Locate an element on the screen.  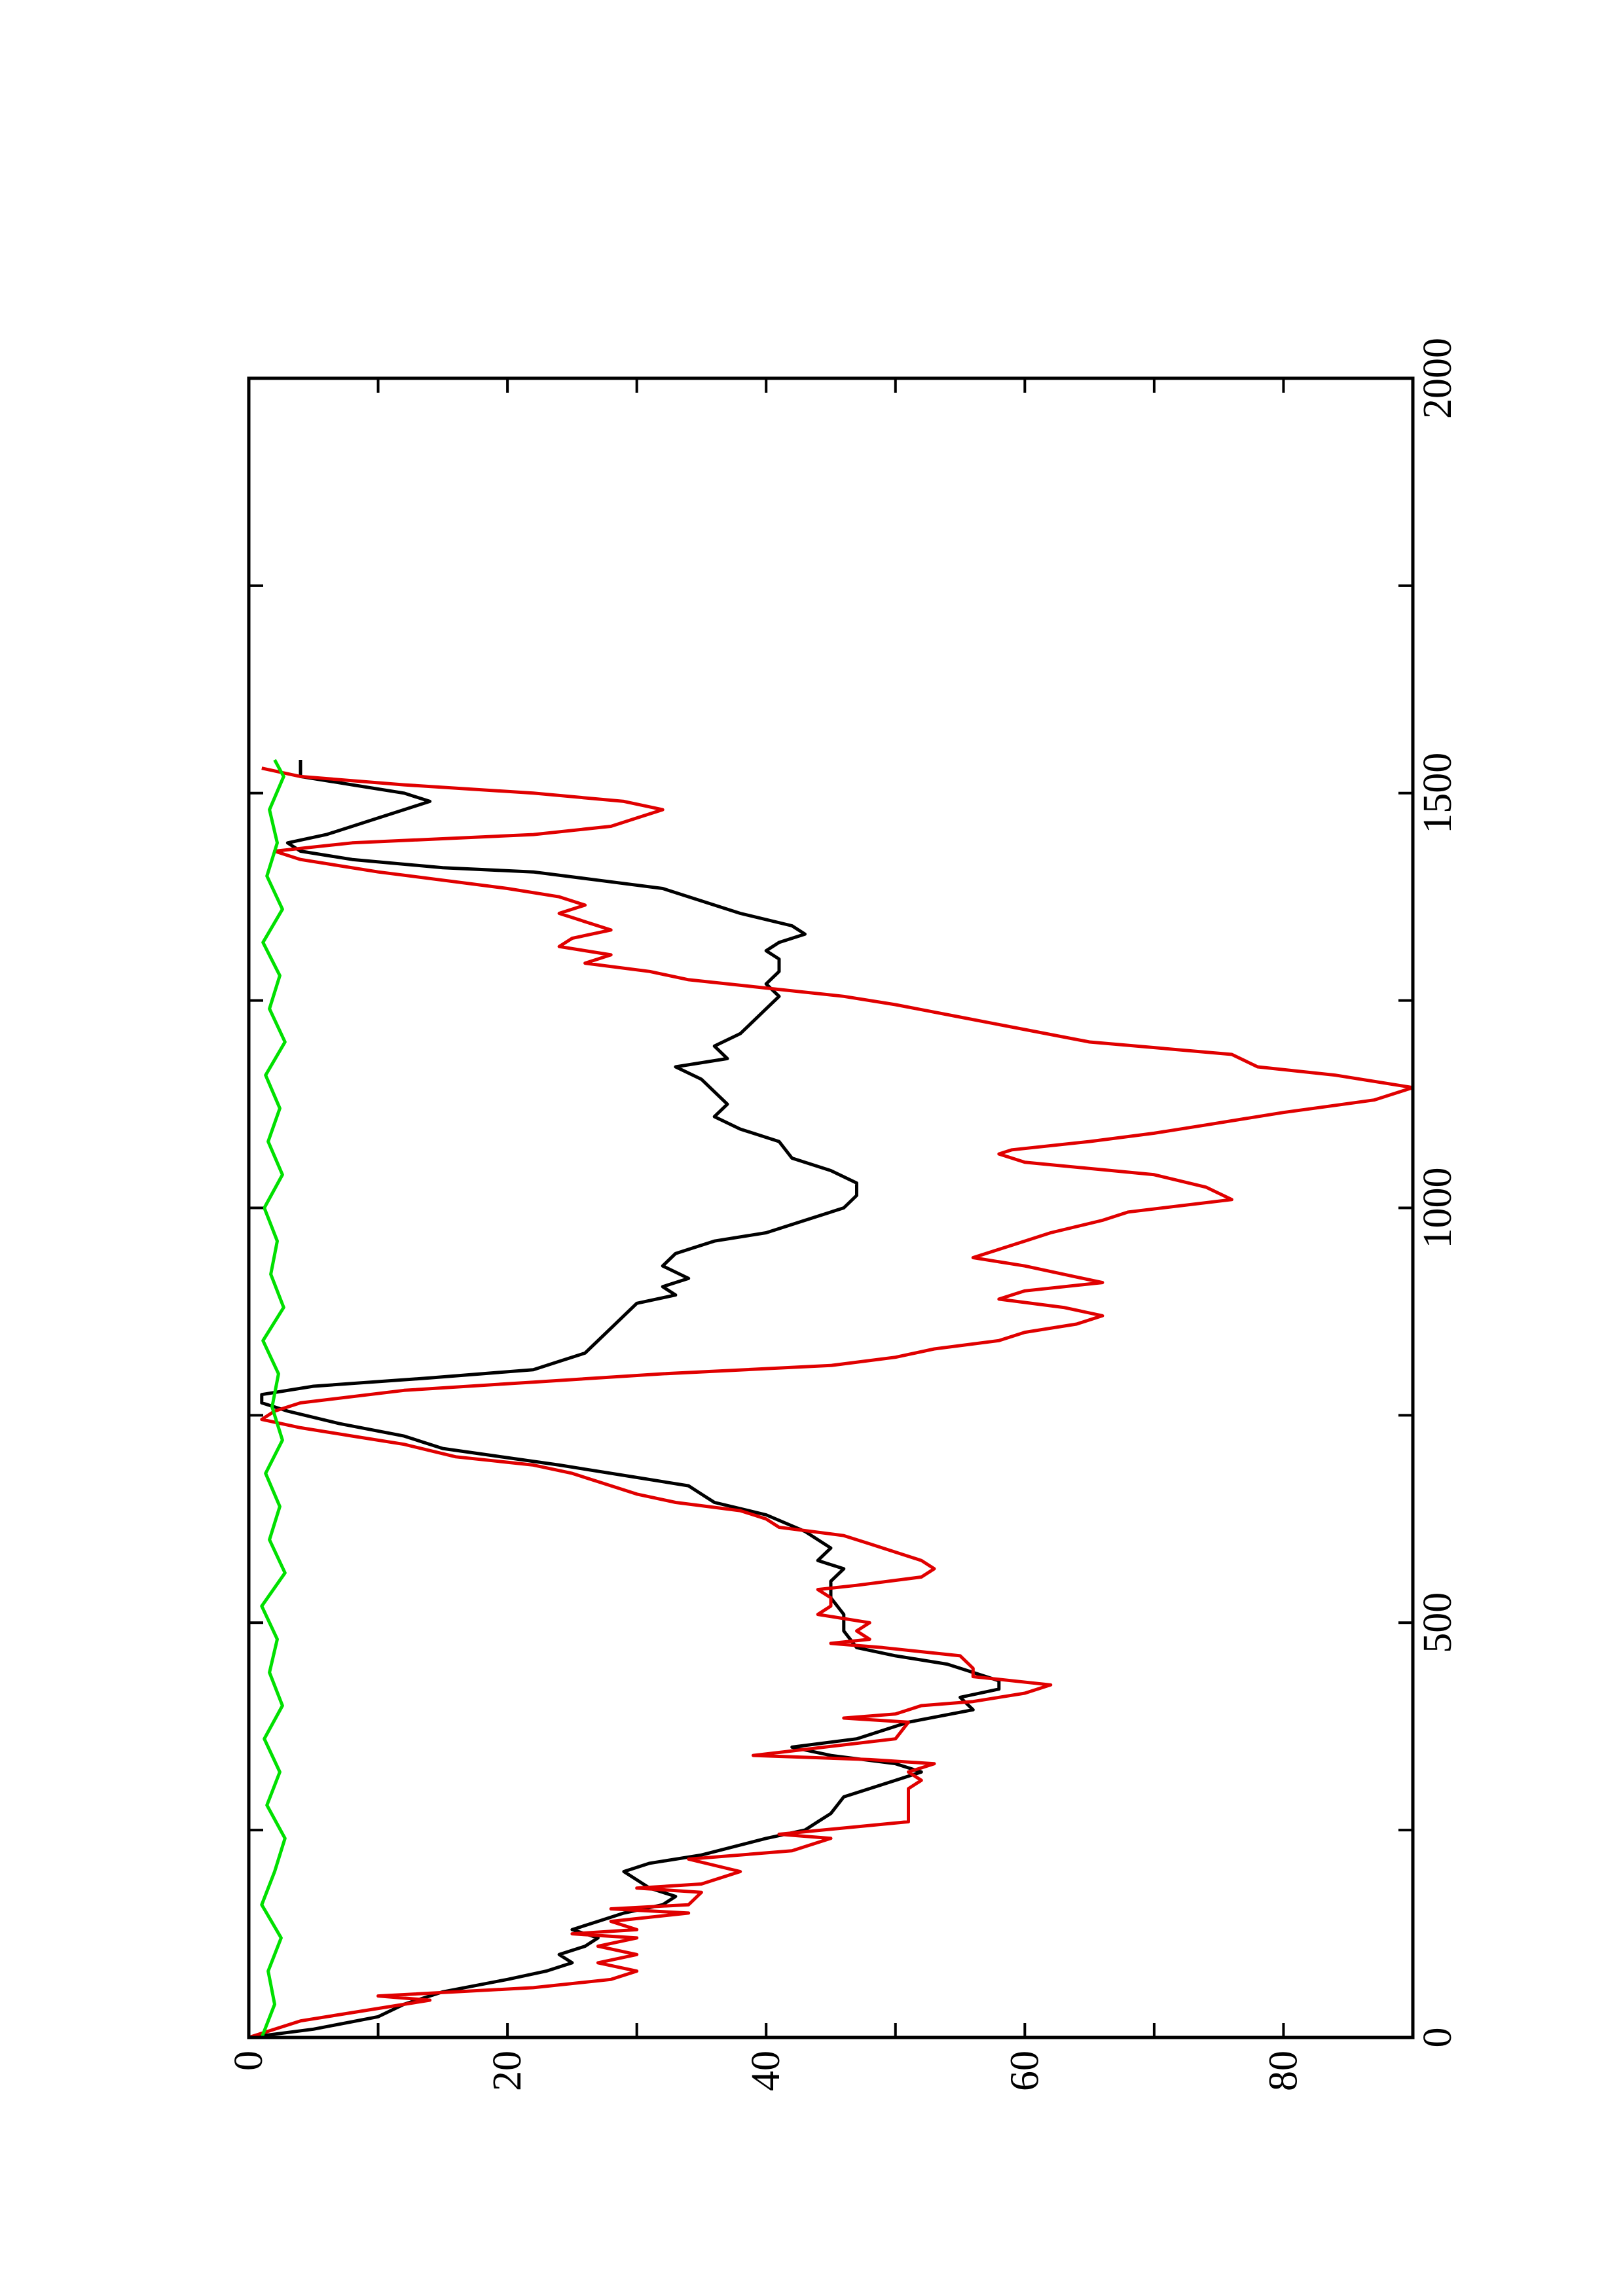
y-tick-label: 20 is located at coordinates (507, 2071).